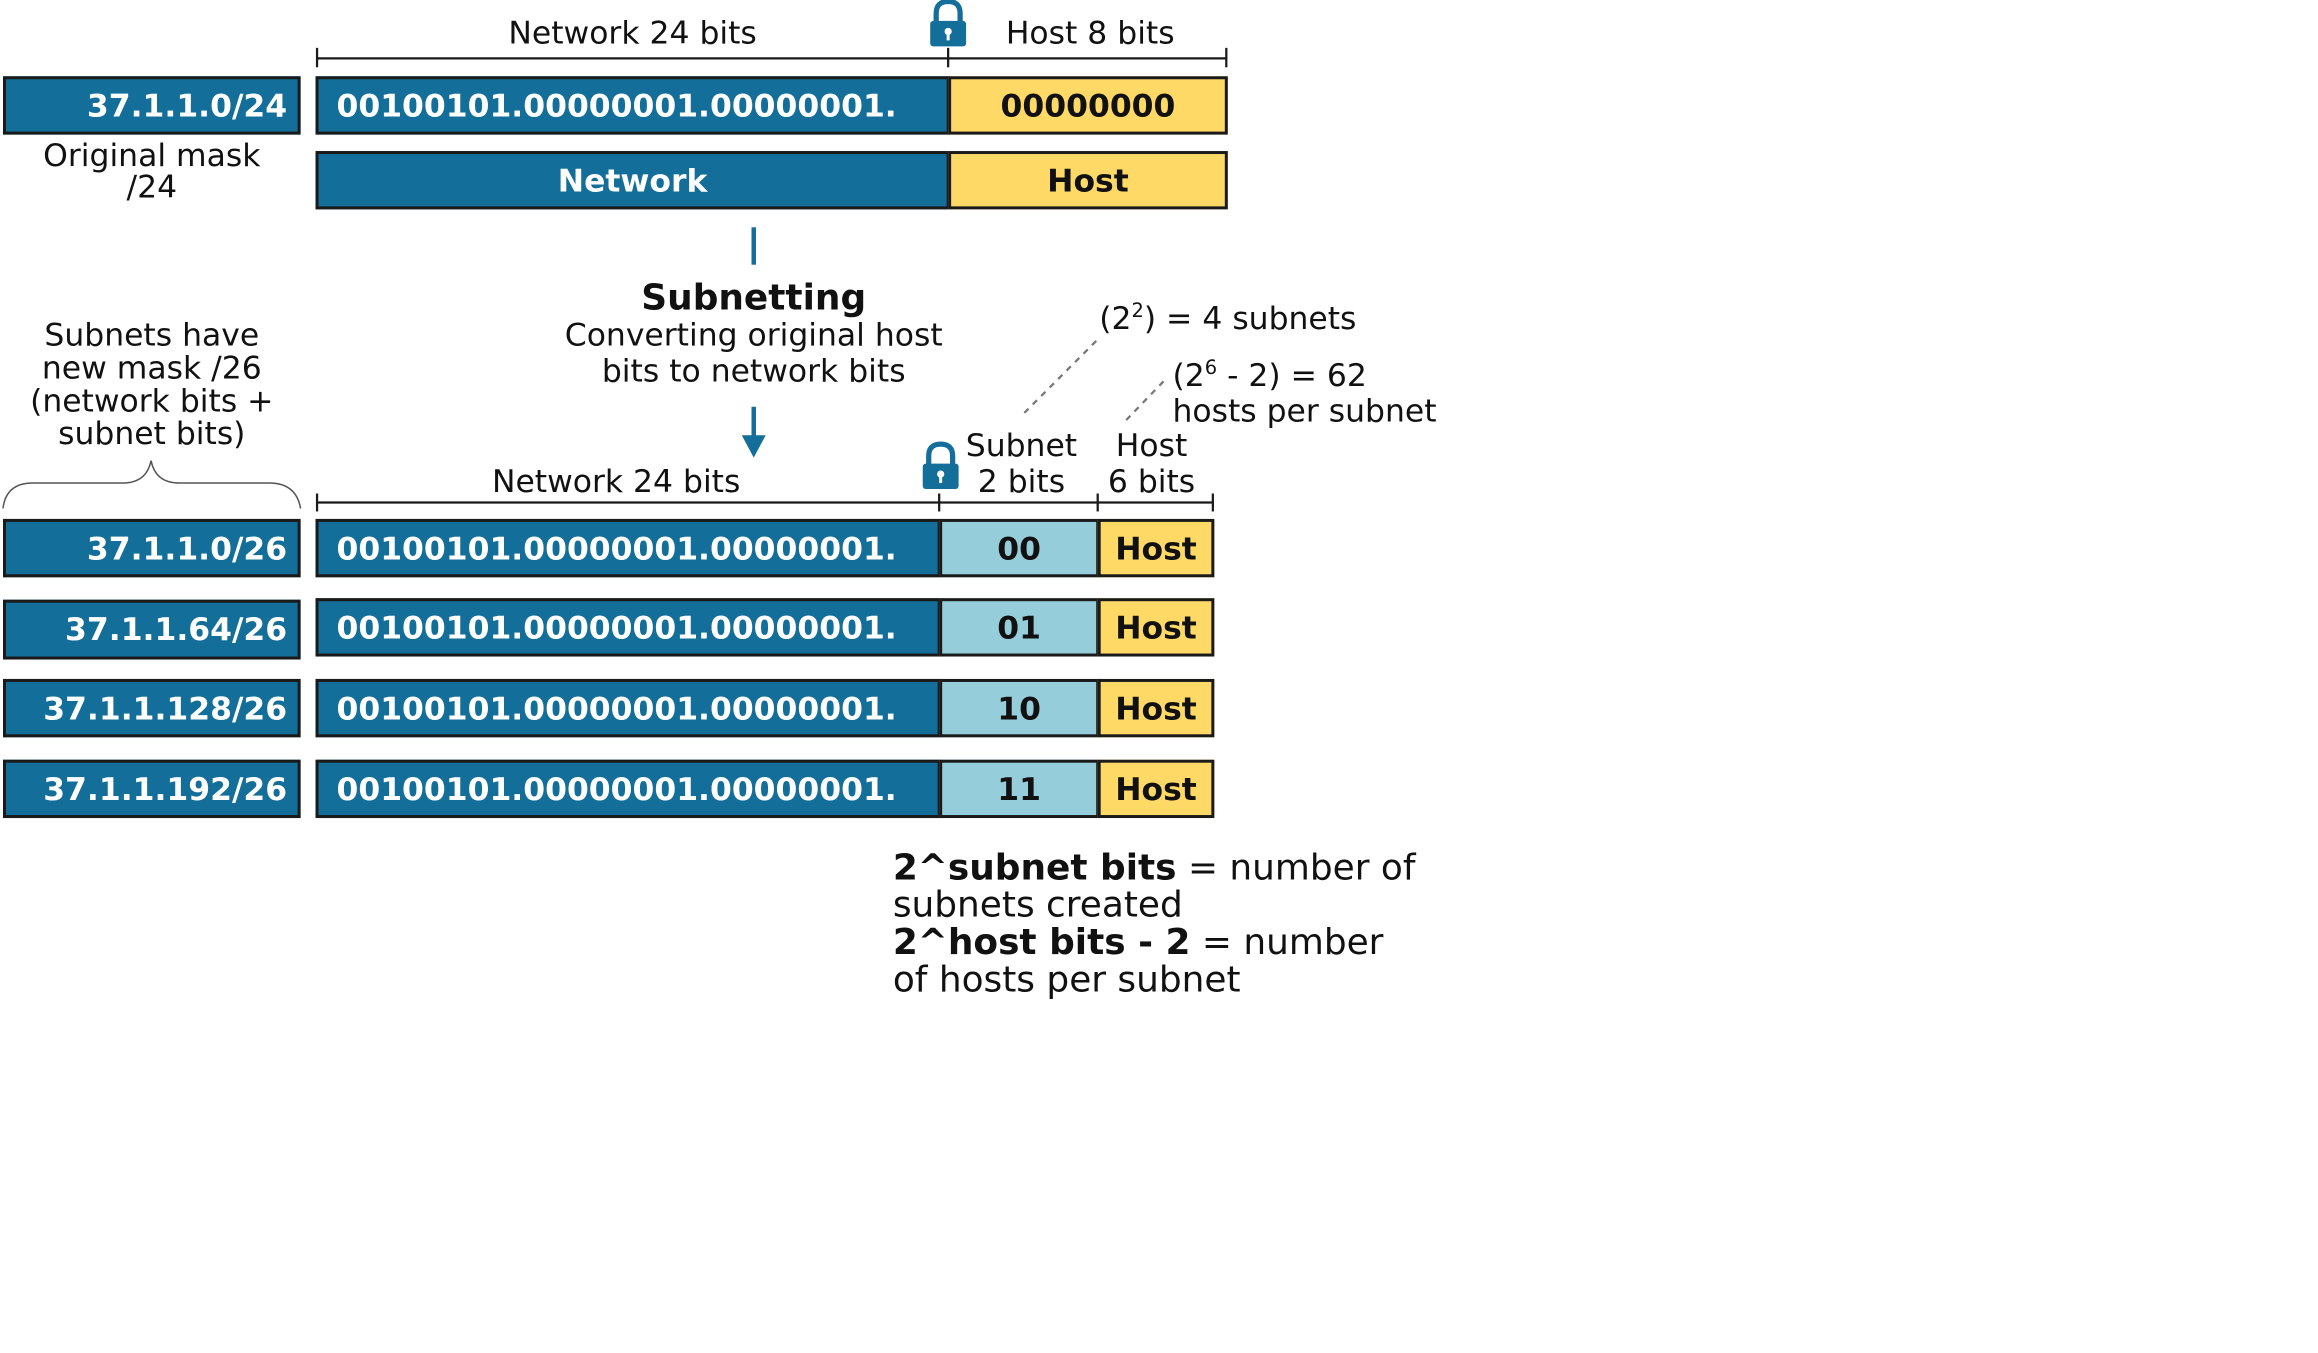  What do you see at coordinates (152, 433) in the screenshot?
I see `caption-line: subnet bits)` at bounding box center [152, 433].